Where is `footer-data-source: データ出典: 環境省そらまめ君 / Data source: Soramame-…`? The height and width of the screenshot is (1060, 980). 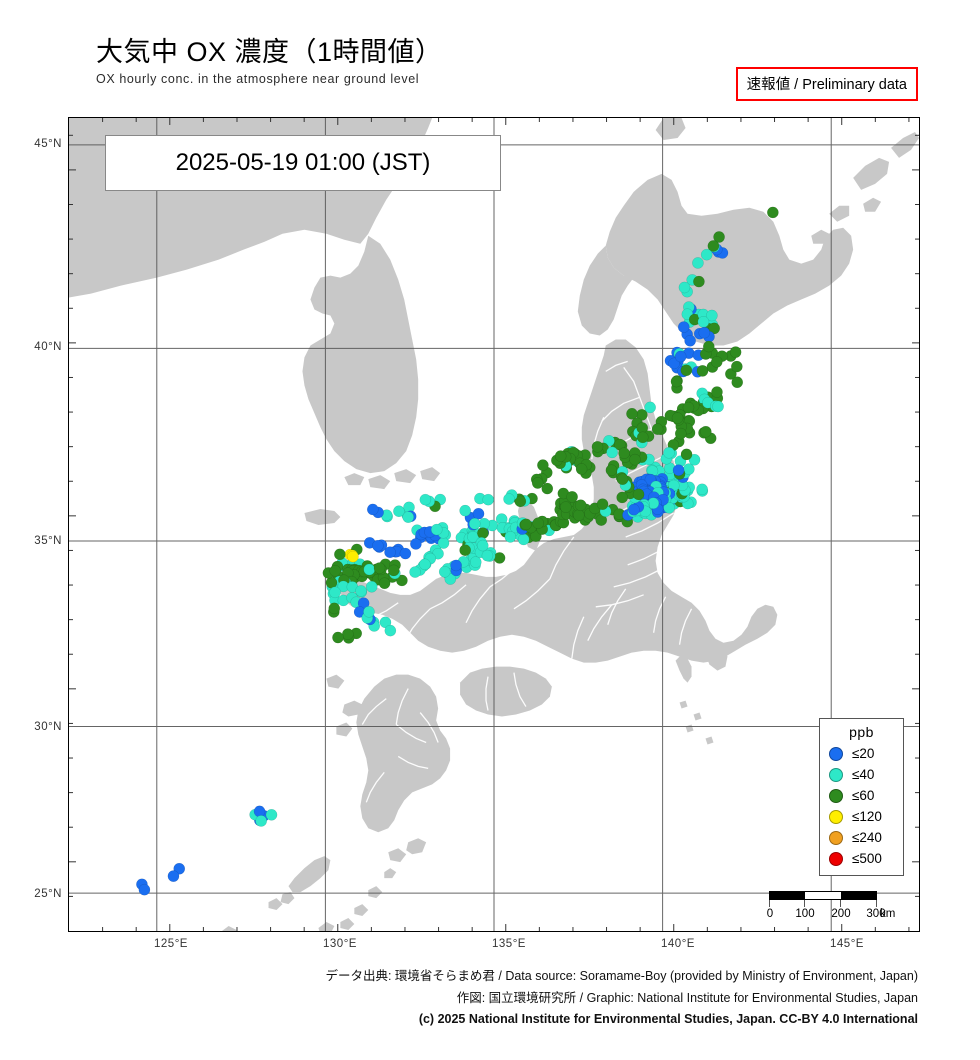
footer-data-source: データ出典: 環境省そらまめ君 / Data source: Soramame-… is located at coordinates (621, 976).